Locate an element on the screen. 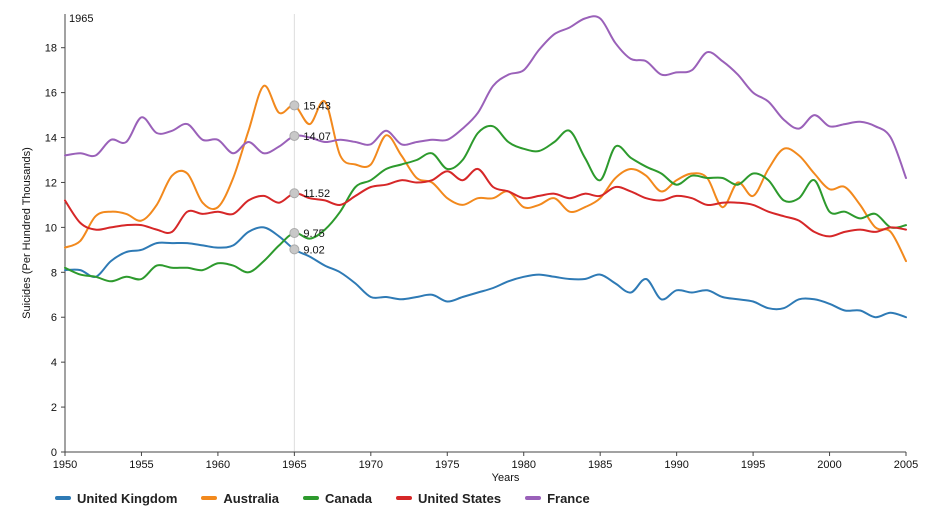 Image resolution: width=937 pixels, height=520 pixels. x-tick-label: 1980 is located at coordinates (523, 465).